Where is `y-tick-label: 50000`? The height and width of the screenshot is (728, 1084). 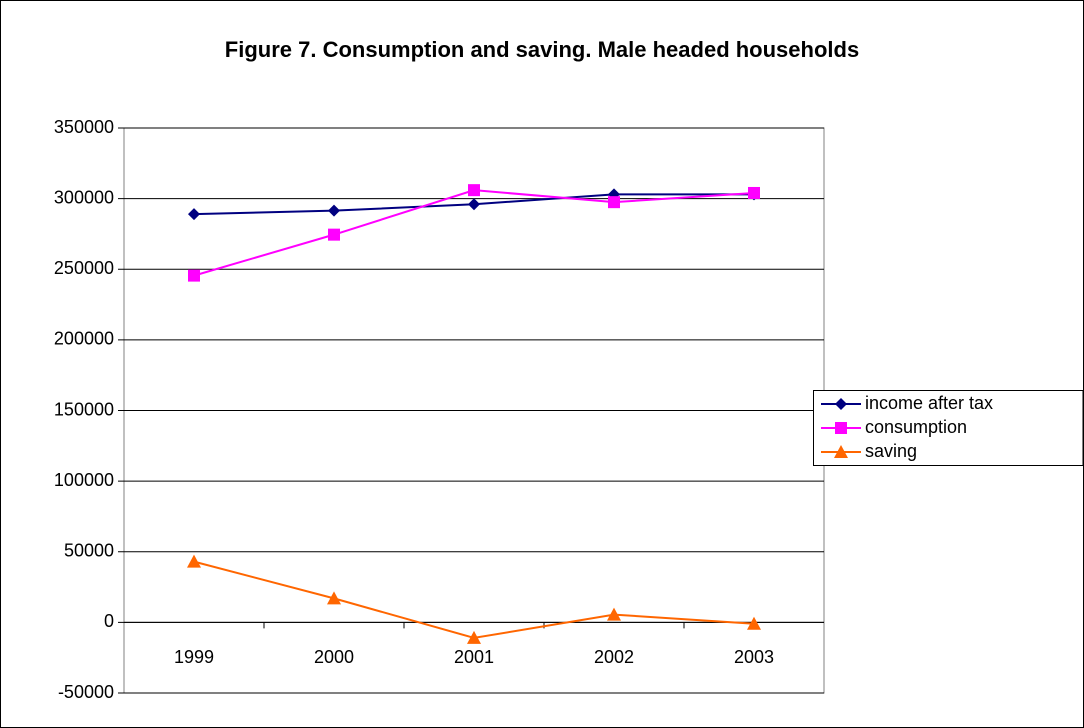
y-tick-label: 50000 is located at coordinates (89, 551).